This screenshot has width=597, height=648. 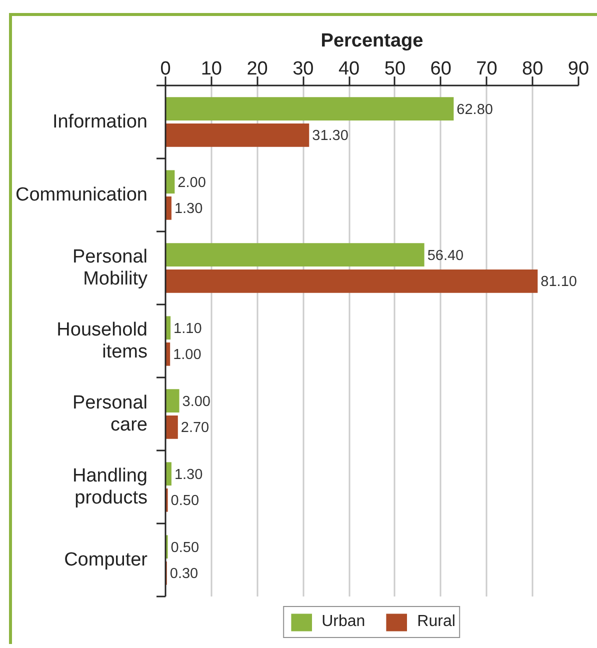 What do you see at coordinates (330, 136) in the screenshot?
I see `data-label: 31.30` at bounding box center [330, 136].